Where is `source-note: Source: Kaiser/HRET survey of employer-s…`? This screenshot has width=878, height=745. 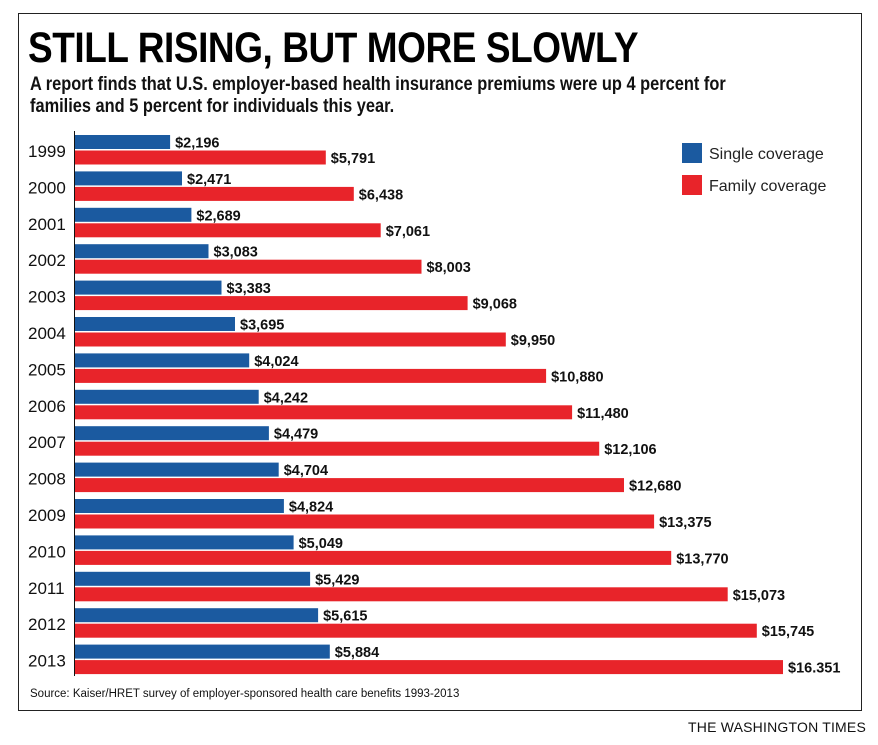
source-note: Source: Kaiser/HRET survey of employer-s… is located at coordinates (245, 694).